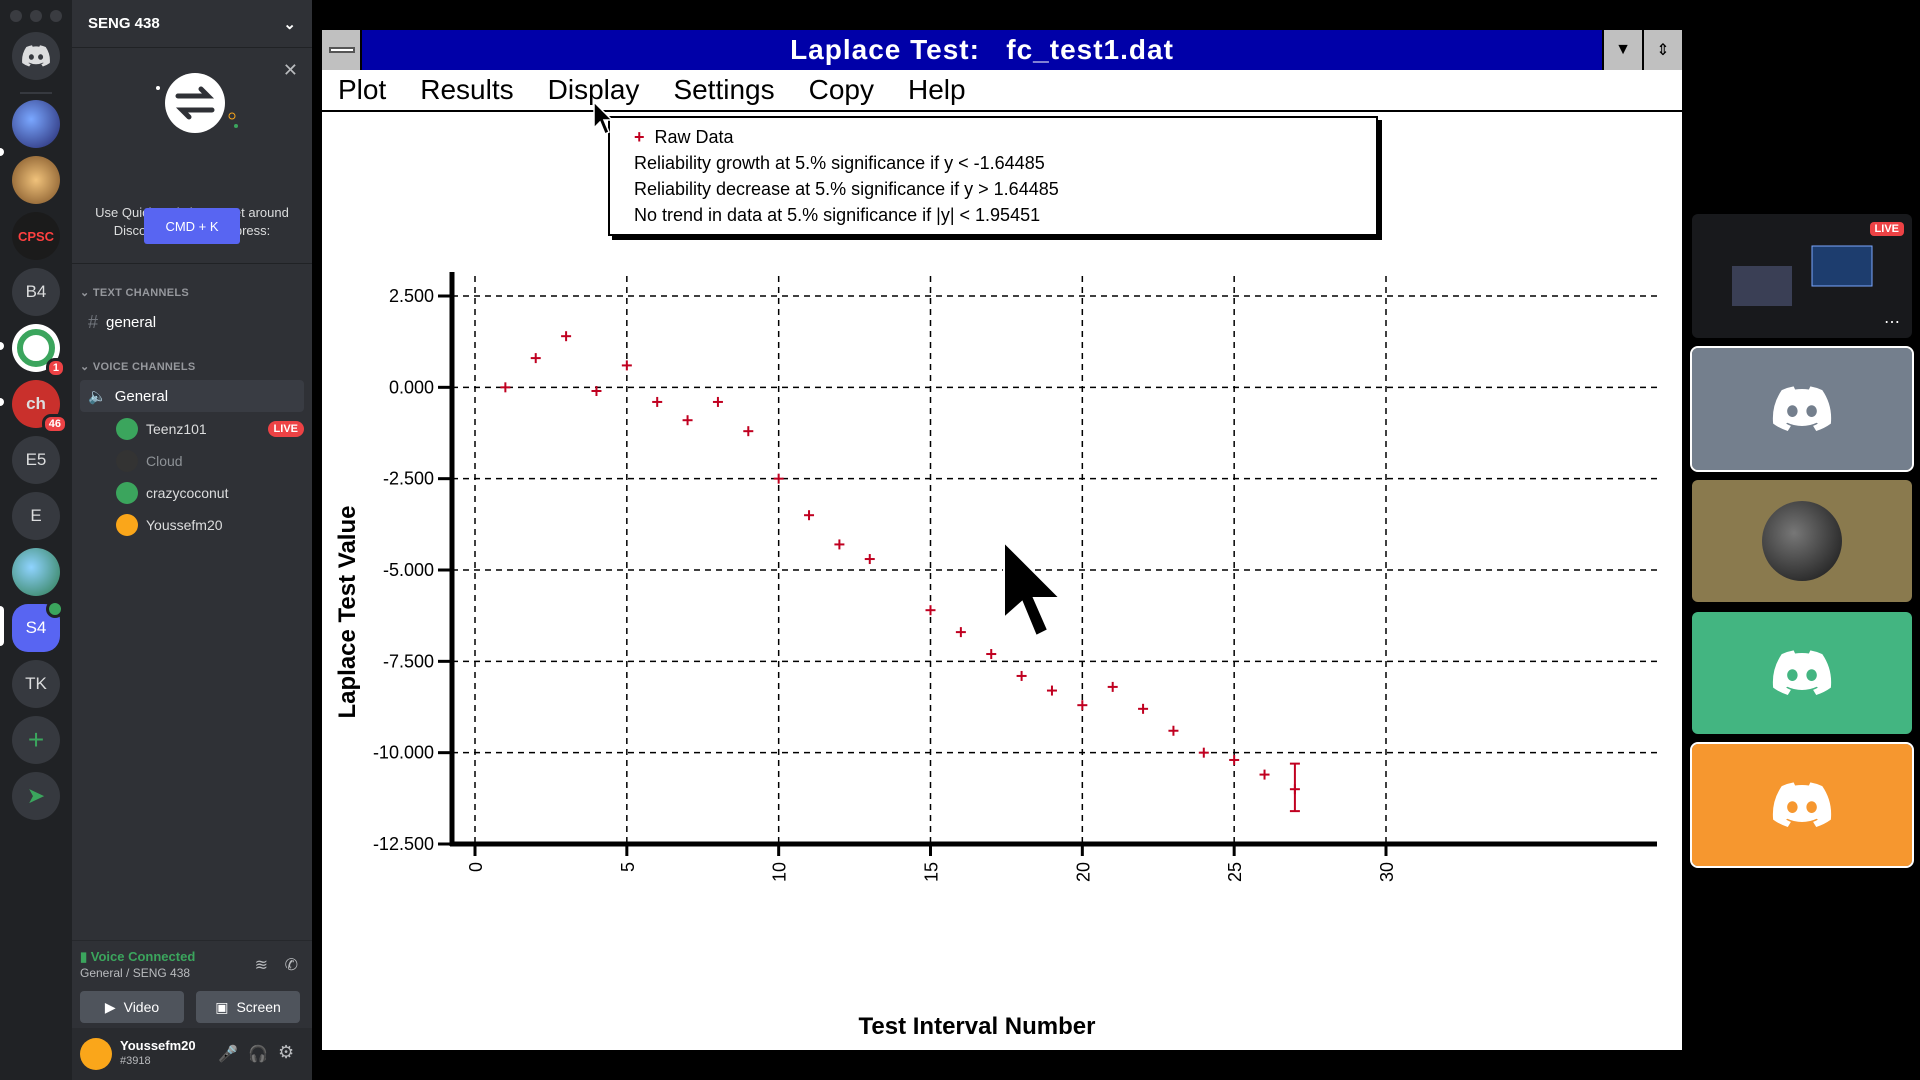 This screenshot has width=1920, height=1080. Describe the element at coordinates (135, 1061) in the screenshot. I see `user-tag: #3918` at that location.